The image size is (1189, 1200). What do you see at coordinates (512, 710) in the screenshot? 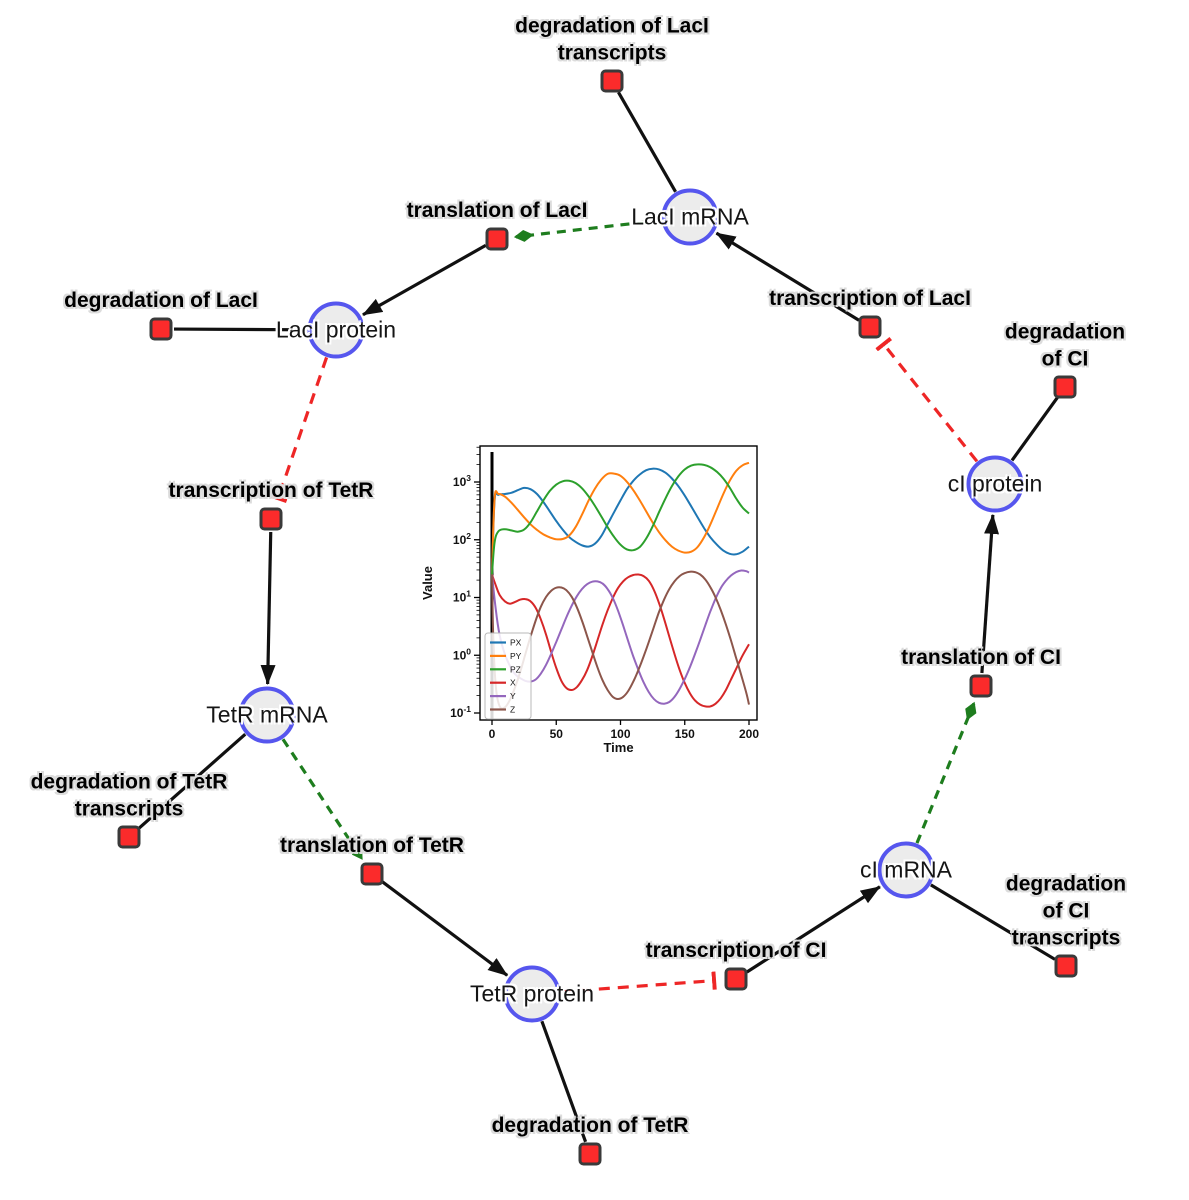
I see `legend-label-Z: Z` at bounding box center [512, 710].